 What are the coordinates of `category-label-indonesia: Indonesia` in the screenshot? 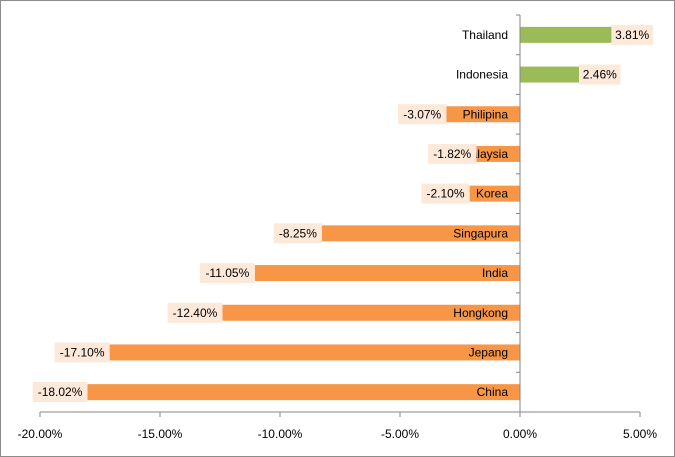 It's located at (482, 75).